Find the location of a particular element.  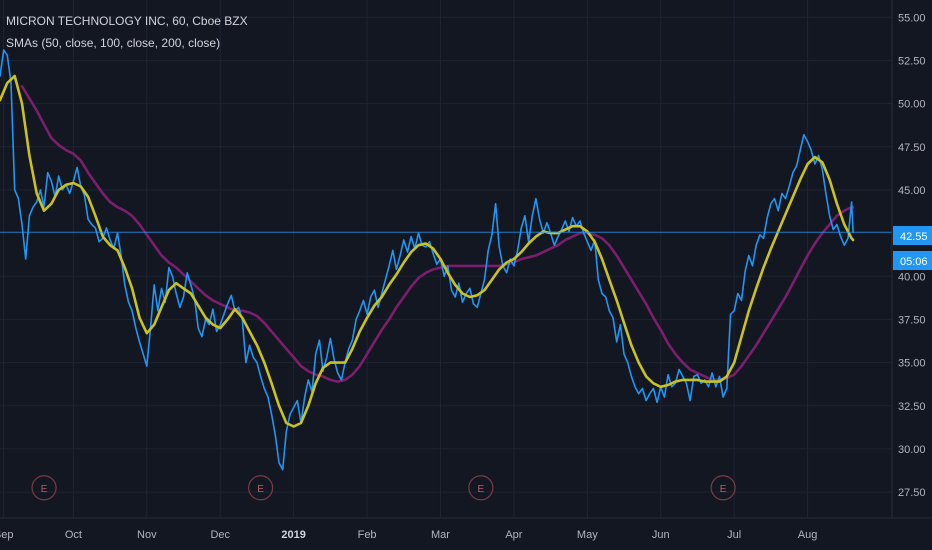

price-tags: 42.55 05:06 is located at coordinates (912, 248).